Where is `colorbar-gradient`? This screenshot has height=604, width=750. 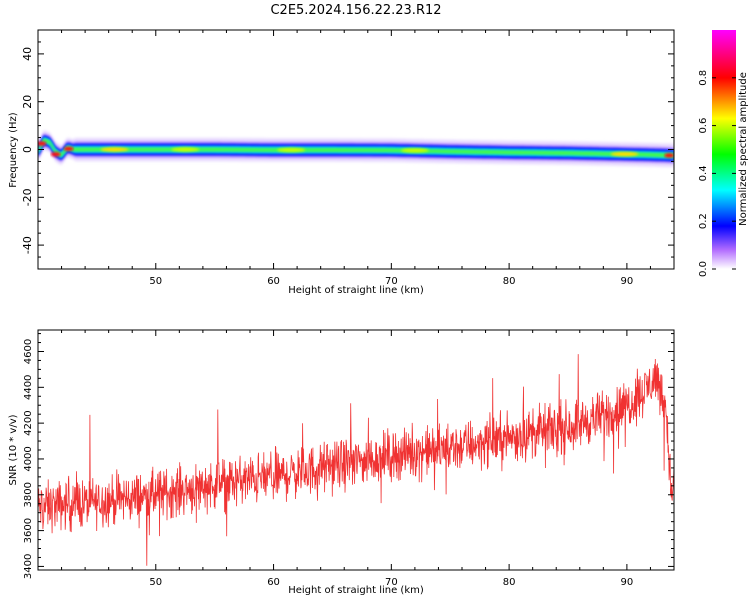
colorbar-gradient is located at coordinates (724, 149).